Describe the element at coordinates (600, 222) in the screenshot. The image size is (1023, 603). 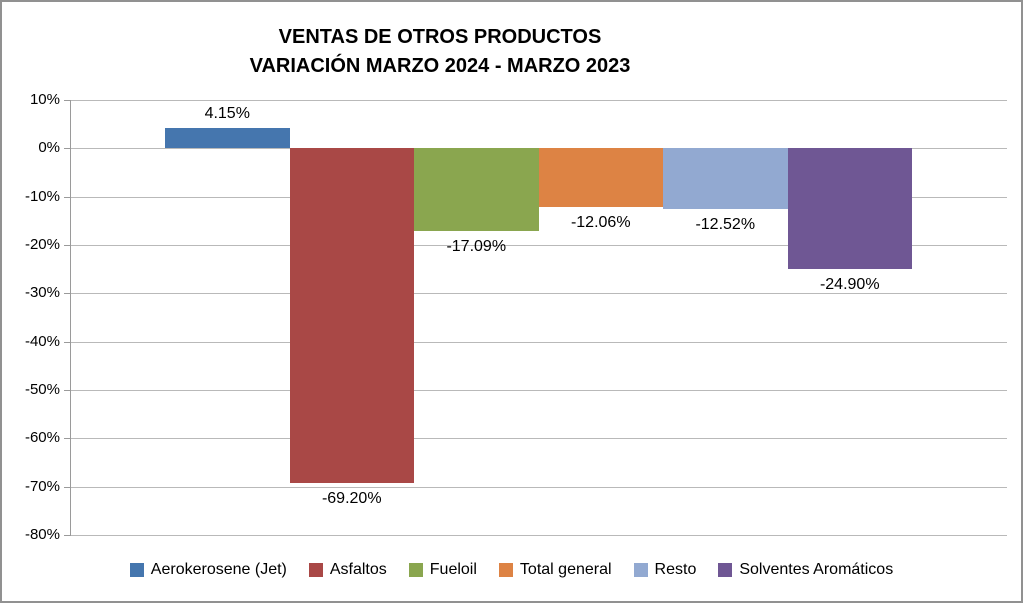
I see `bar-value-label: -12.06%` at that location.